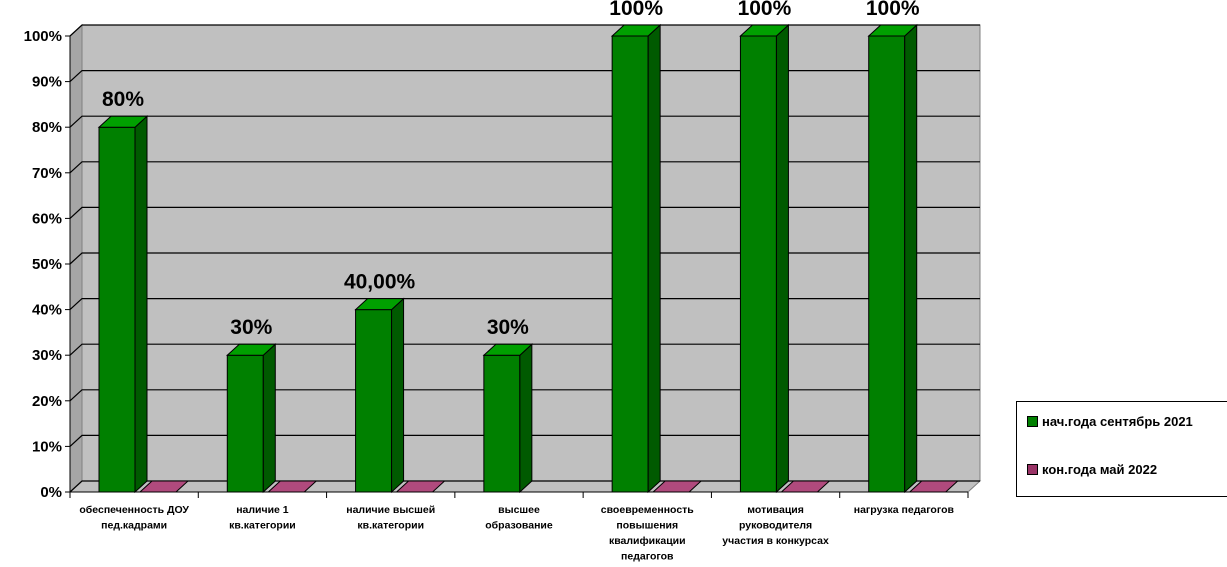 Image resolution: width=1227 pixels, height=567 pixels. Describe the element at coordinates (134, 526) in the screenshot. I see `x-category-label: пед.кадрами` at that location.